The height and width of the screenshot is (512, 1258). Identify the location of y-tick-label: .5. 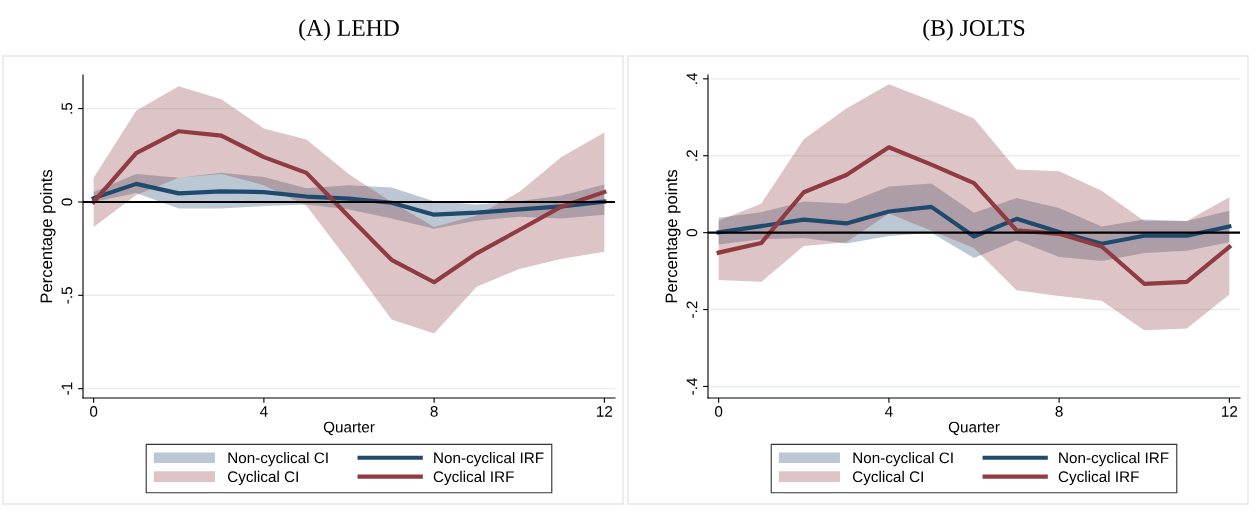
(67, 108).